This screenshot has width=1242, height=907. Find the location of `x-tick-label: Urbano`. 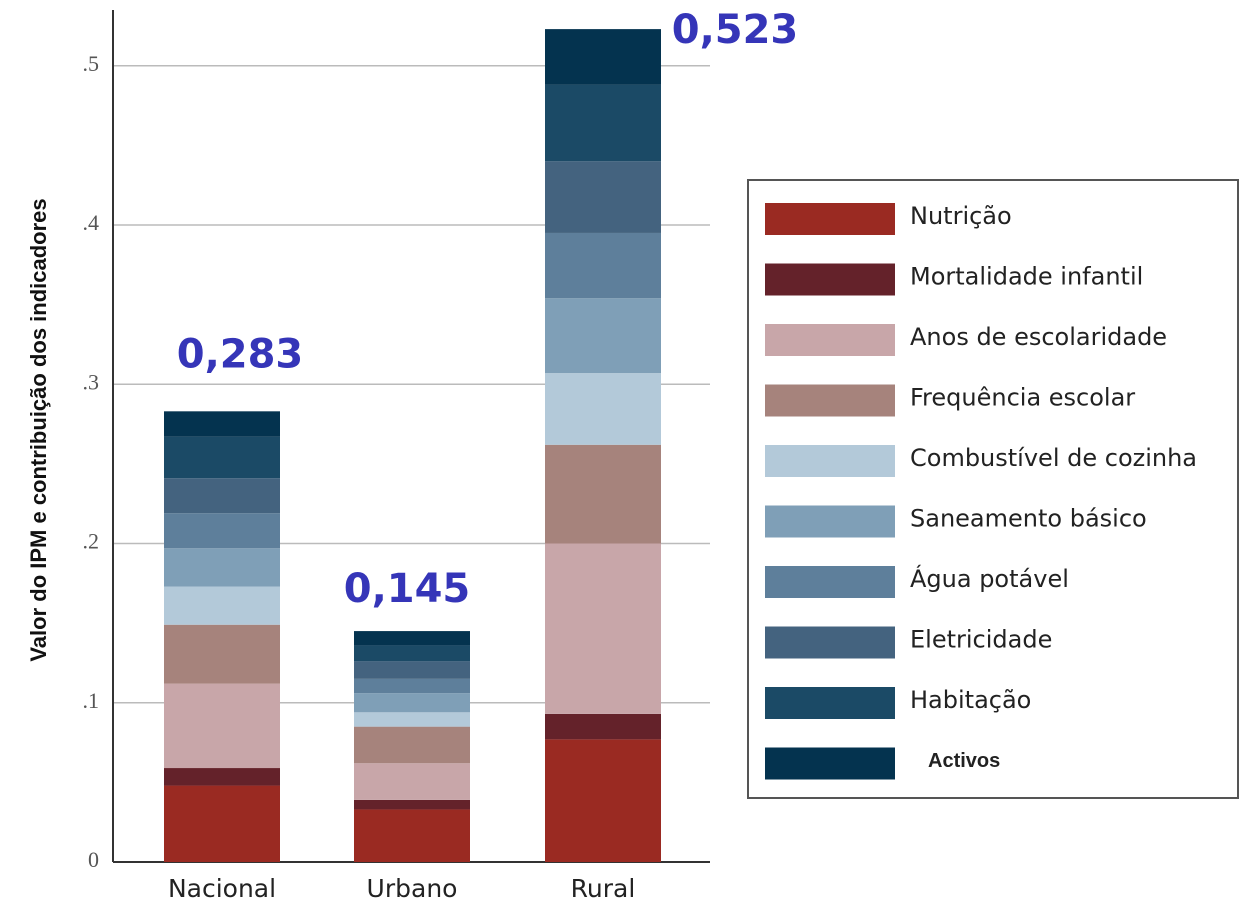

x-tick-label: Urbano is located at coordinates (412, 888).